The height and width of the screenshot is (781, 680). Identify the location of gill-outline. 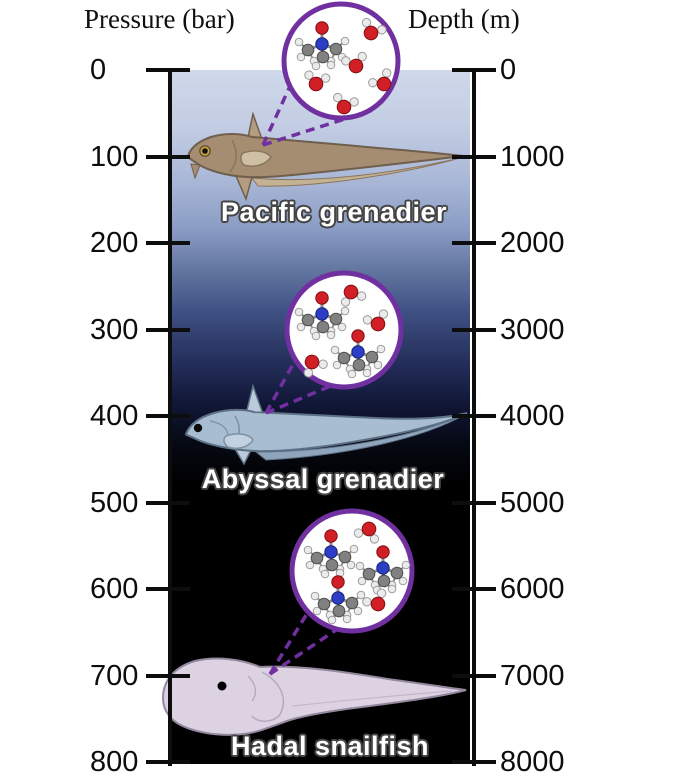
(252, 688).